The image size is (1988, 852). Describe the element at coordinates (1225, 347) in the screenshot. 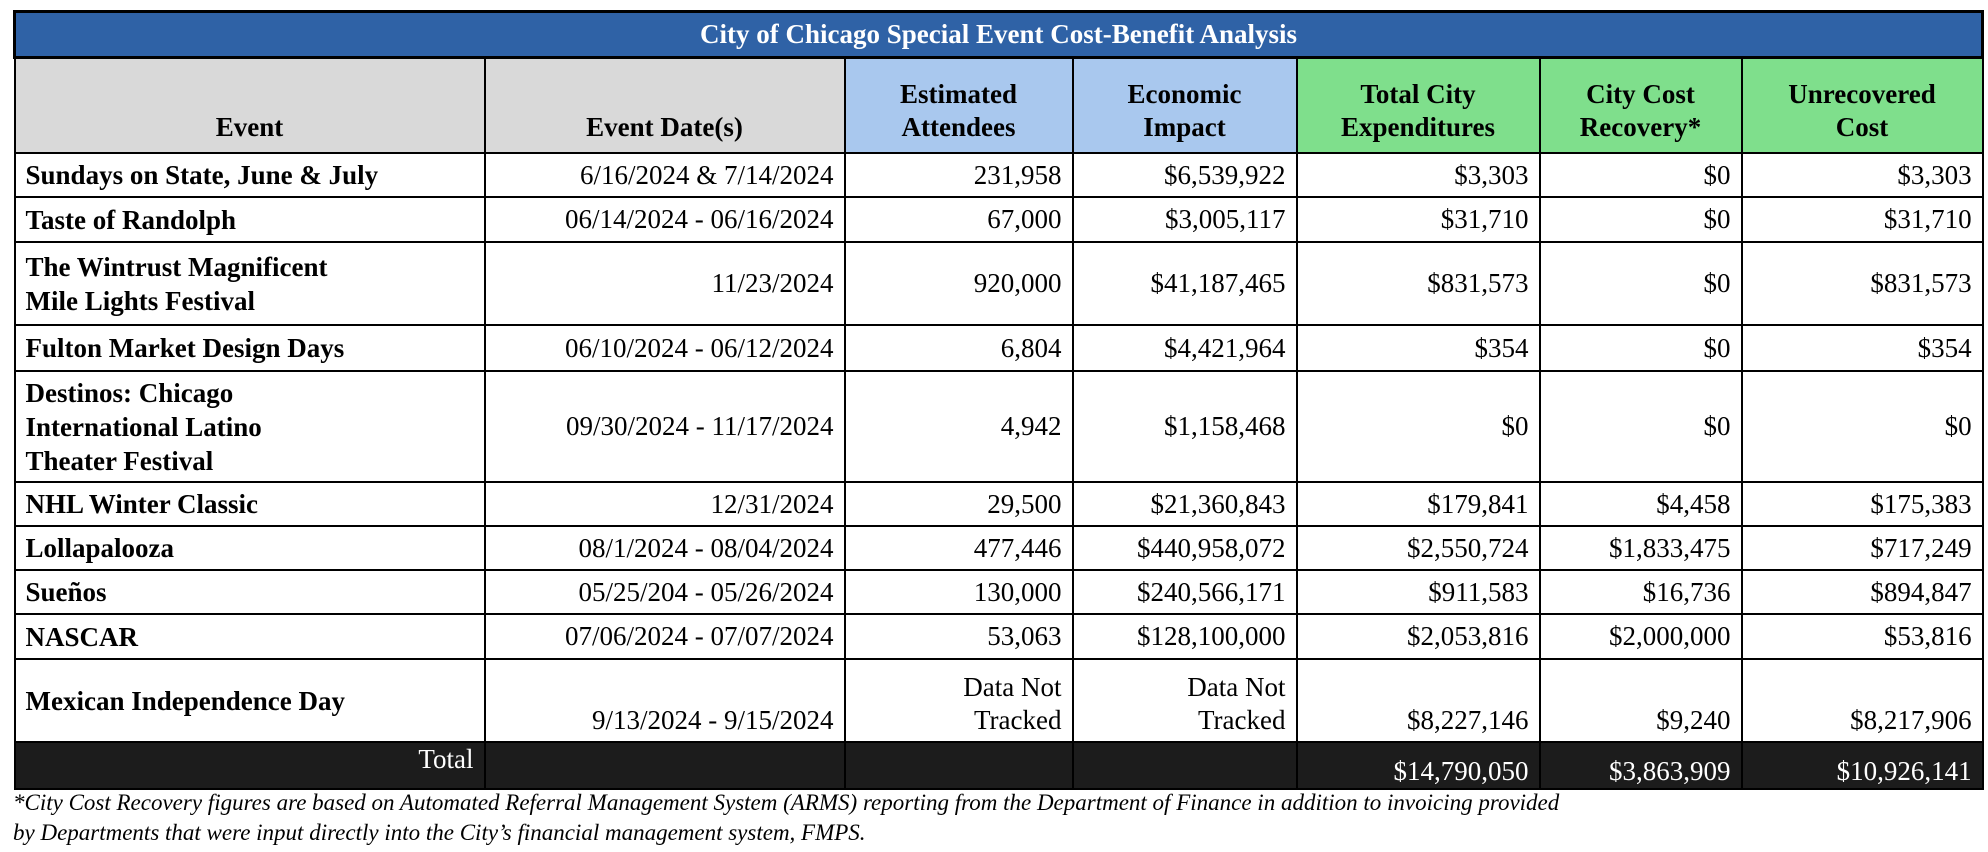

I see `cell-line: $4,421,964` at that location.